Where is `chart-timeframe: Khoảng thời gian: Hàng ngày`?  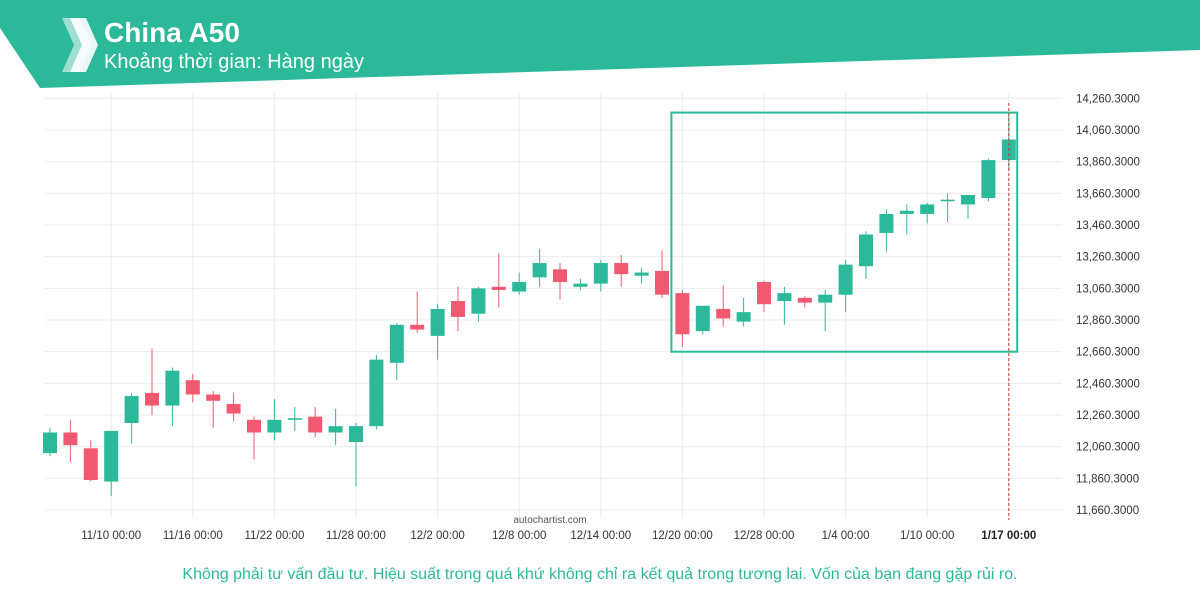
chart-timeframe: Khoảng thời gian: Hàng ngày is located at coordinates (234, 62).